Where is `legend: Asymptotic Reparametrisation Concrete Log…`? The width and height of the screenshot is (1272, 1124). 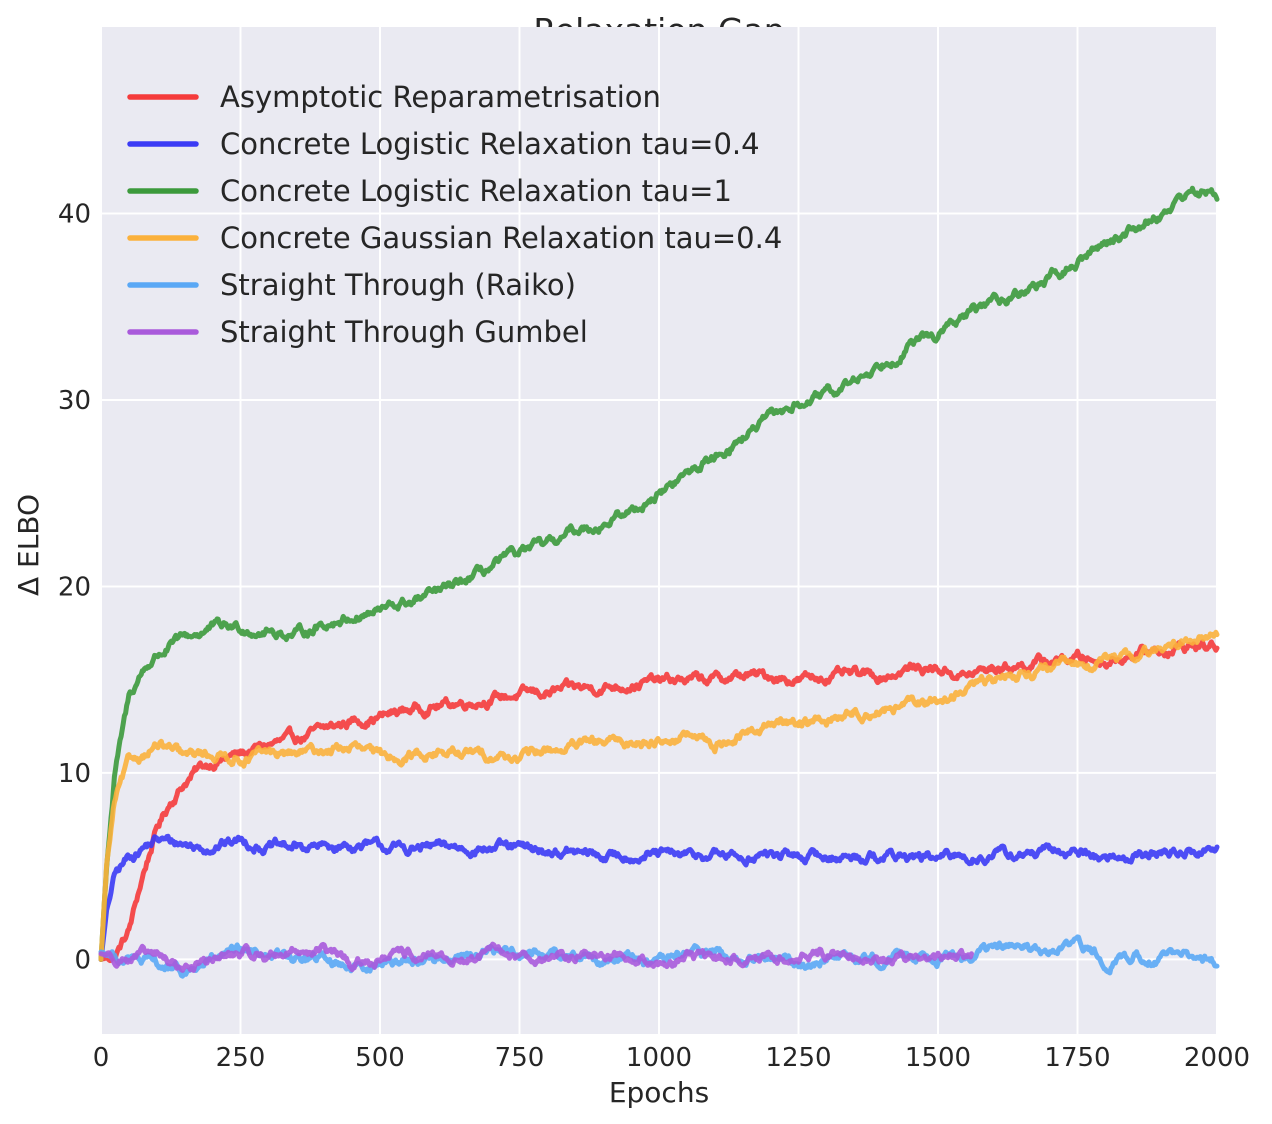
legend: Asymptotic Reparametrisation Concrete Log… is located at coordinates (454, 214).